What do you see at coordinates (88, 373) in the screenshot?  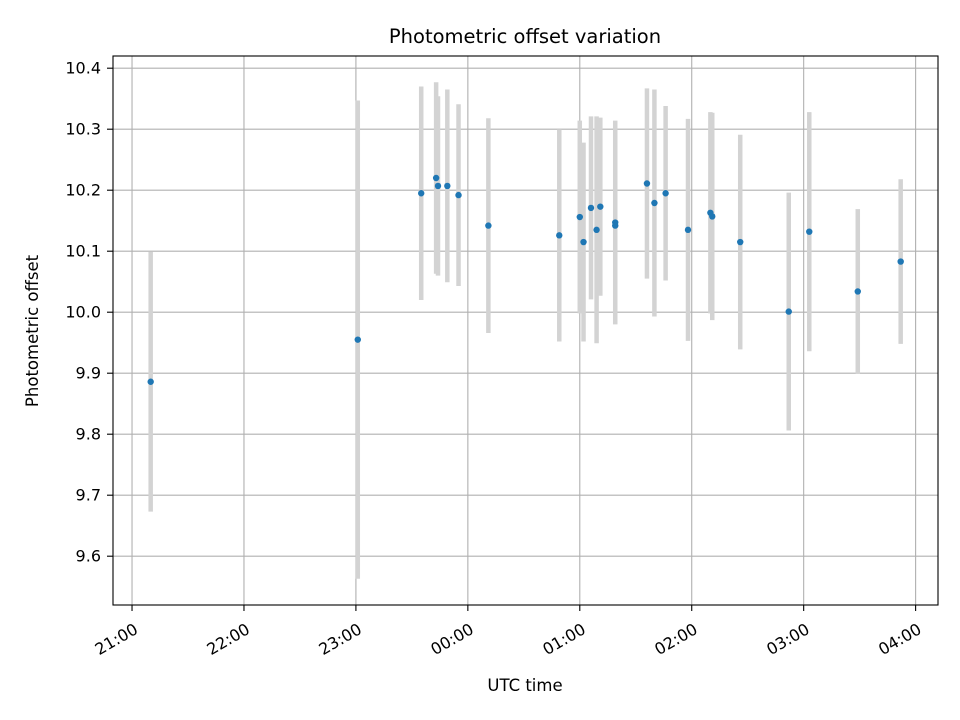 I see `y-tick-label: 9.9` at bounding box center [88, 373].